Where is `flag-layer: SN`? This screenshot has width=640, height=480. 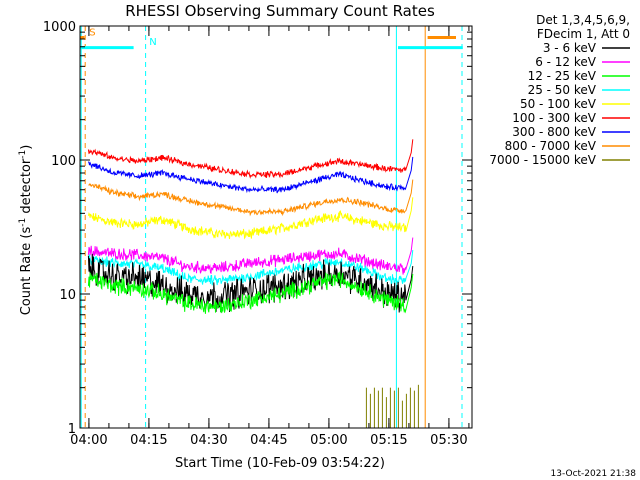 flag-layer: SN is located at coordinates (271, 38).